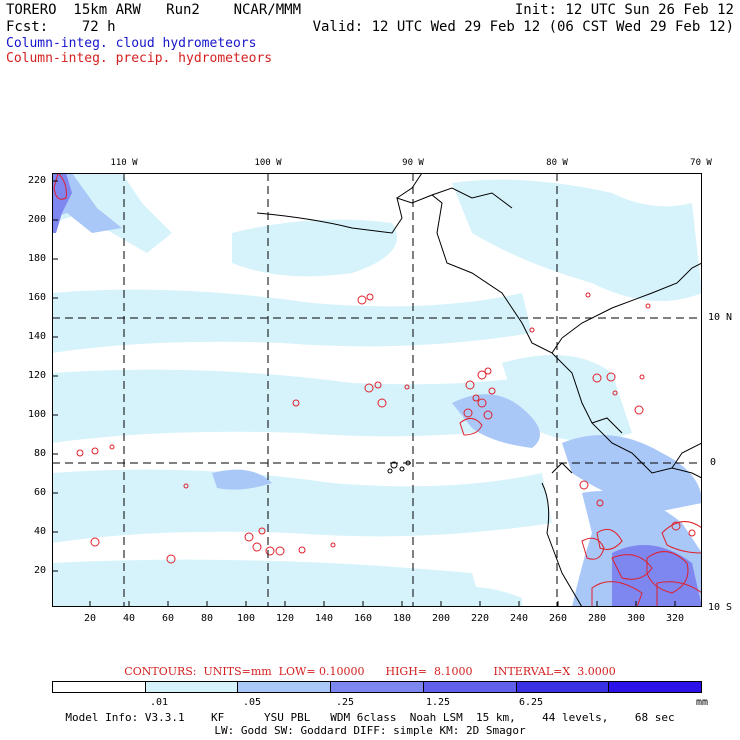  I want to click on y-tick-label: 180, so click(36, 258).